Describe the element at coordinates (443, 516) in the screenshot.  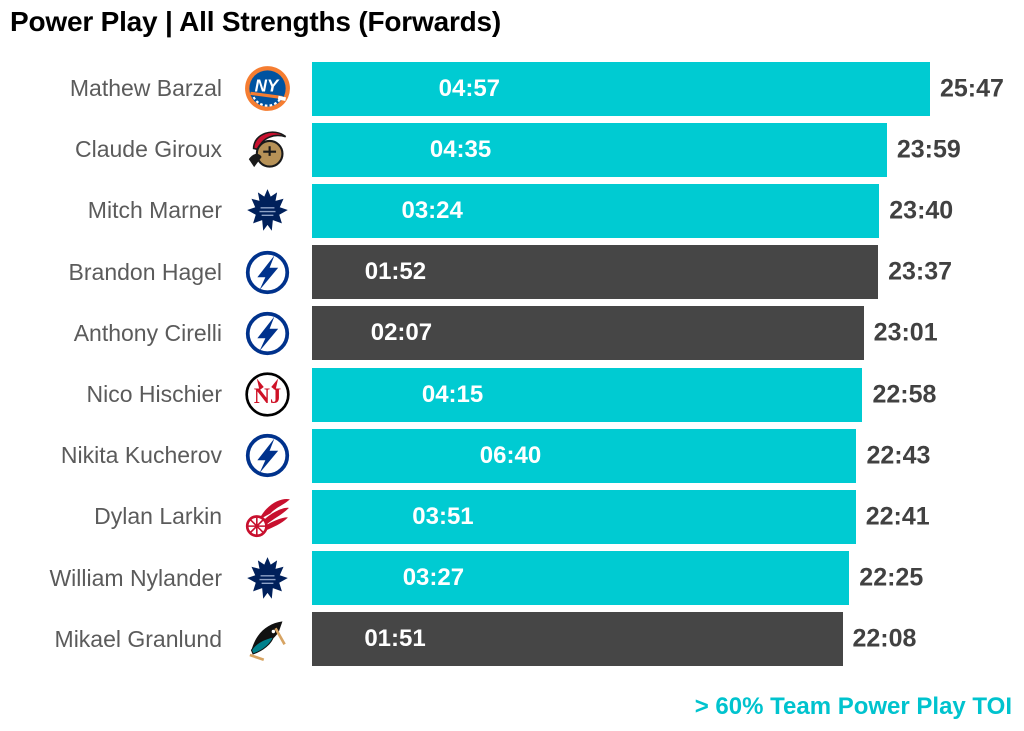
I see `pp-toi-label: 03:51` at that location.